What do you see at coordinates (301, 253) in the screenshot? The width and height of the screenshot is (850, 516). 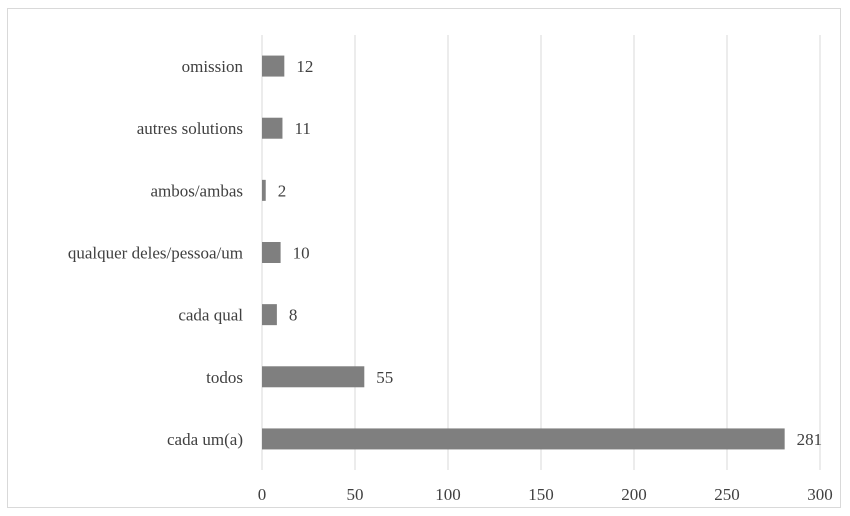 I see `data-label: 10` at bounding box center [301, 253].